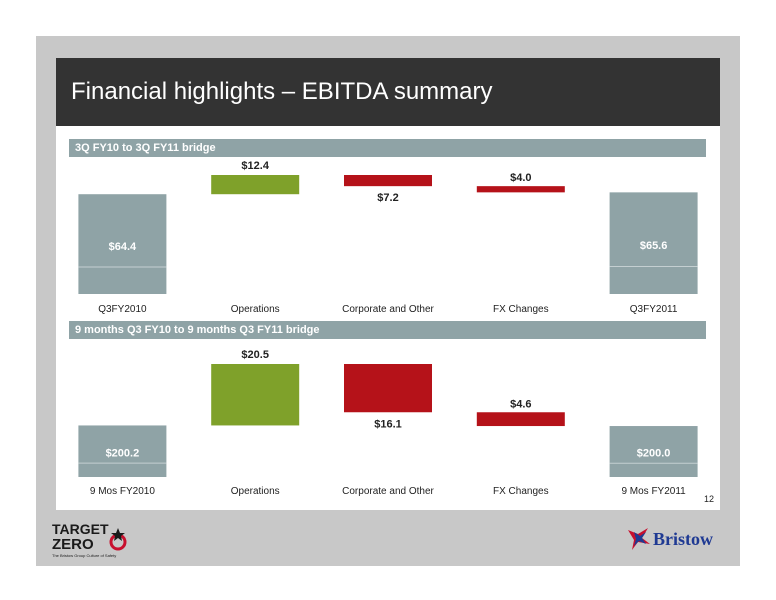 Image resolution: width=776 pixels, height=600 pixels. I want to click on data-label: $64.4, so click(123, 247).